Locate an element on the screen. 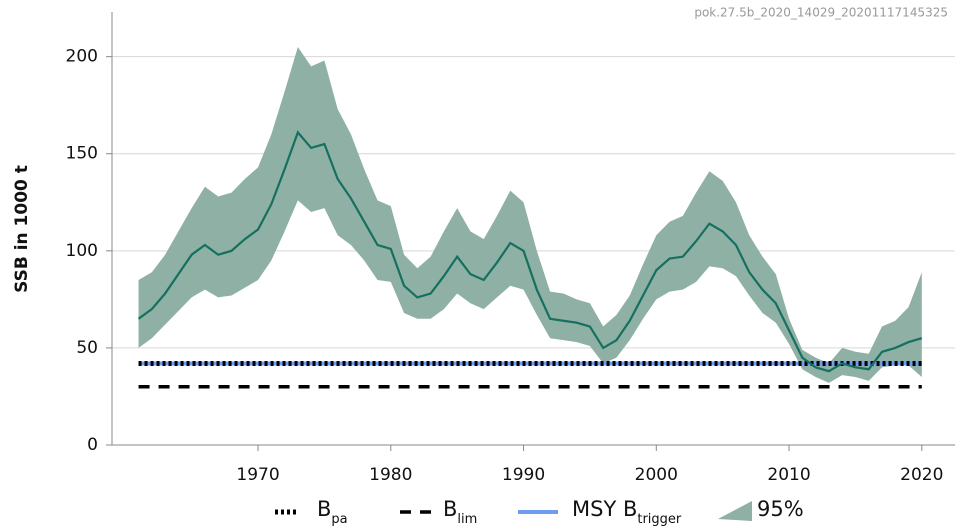 The height and width of the screenshot is (532, 956). legend-label-sub: lim is located at coordinates (467, 519).